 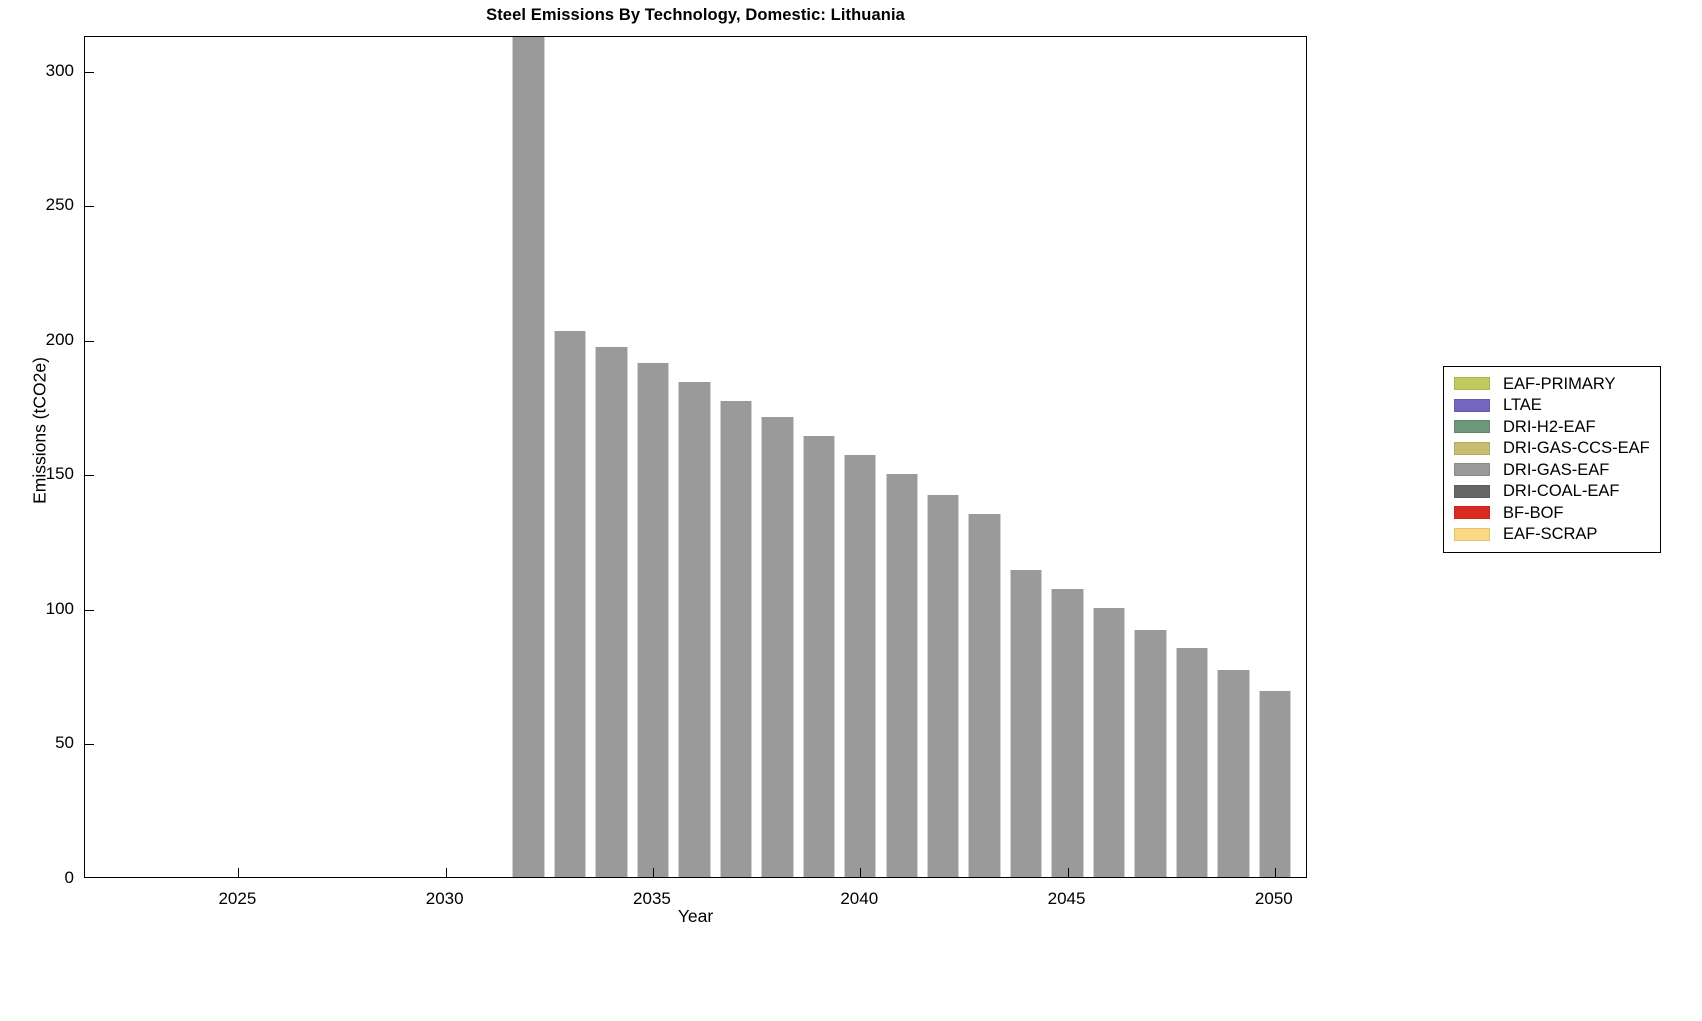 I want to click on legend-item-eaf-scrap: EAF-SCRAP, so click(x=1552, y=535).